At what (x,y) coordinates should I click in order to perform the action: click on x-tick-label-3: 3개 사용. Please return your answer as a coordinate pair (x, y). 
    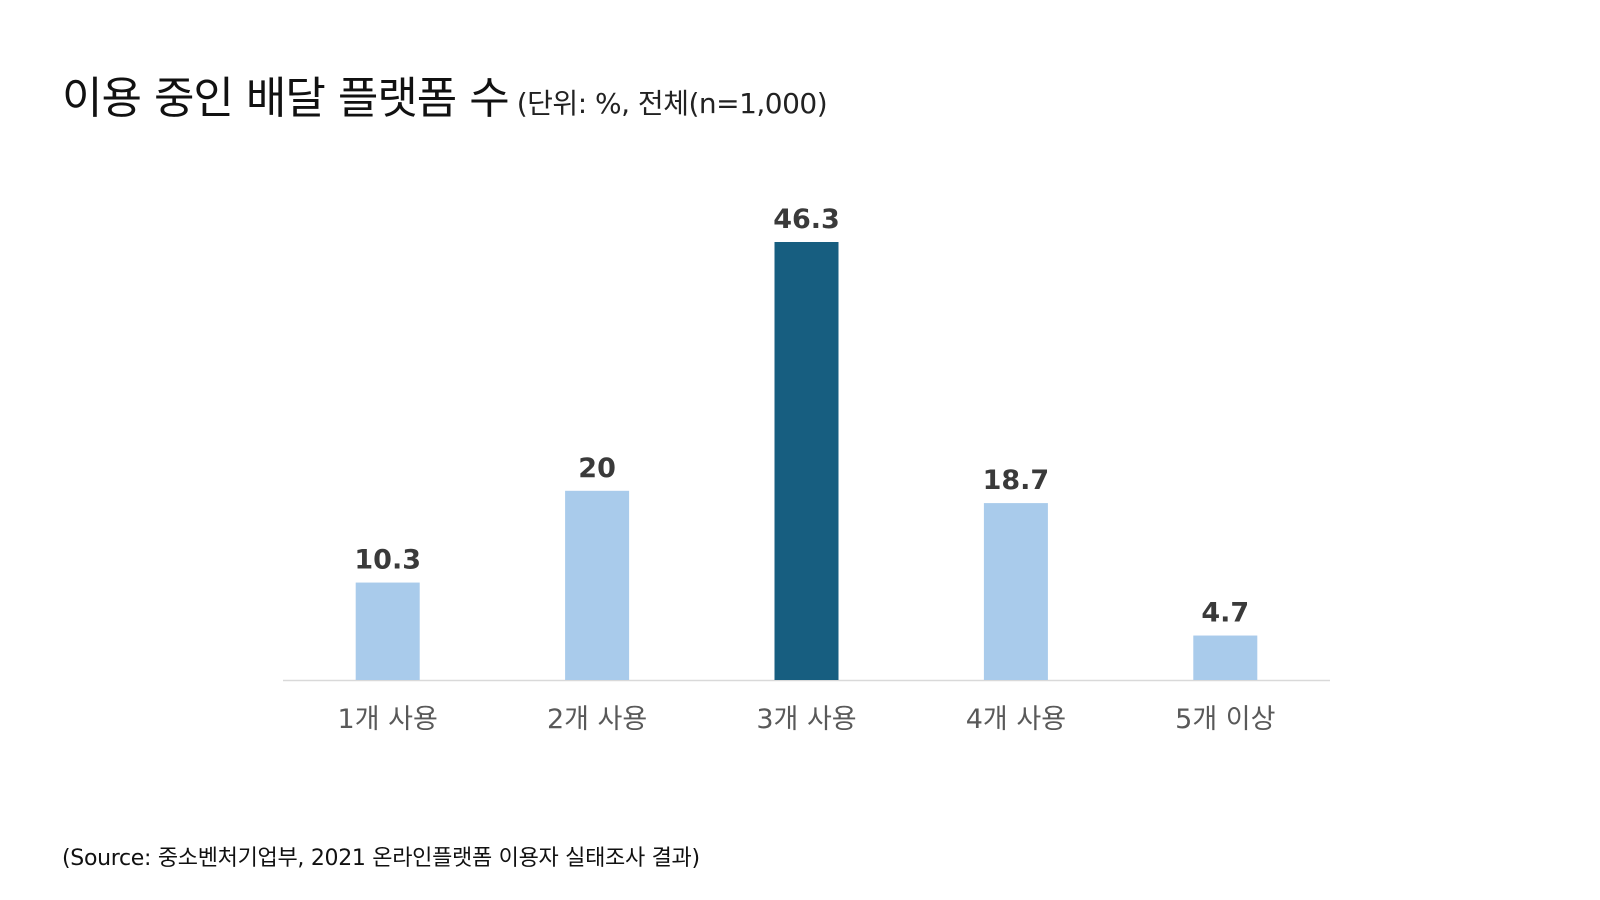
    Looking at the image, I should click on (806, 719).